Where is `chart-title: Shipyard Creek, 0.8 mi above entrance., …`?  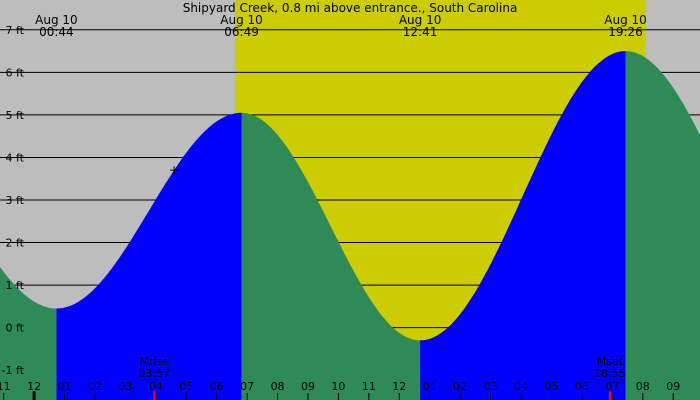 chart-title: Shipyard Creek, 0.8 mi above entrance., … is located at coordinates (350, 8).